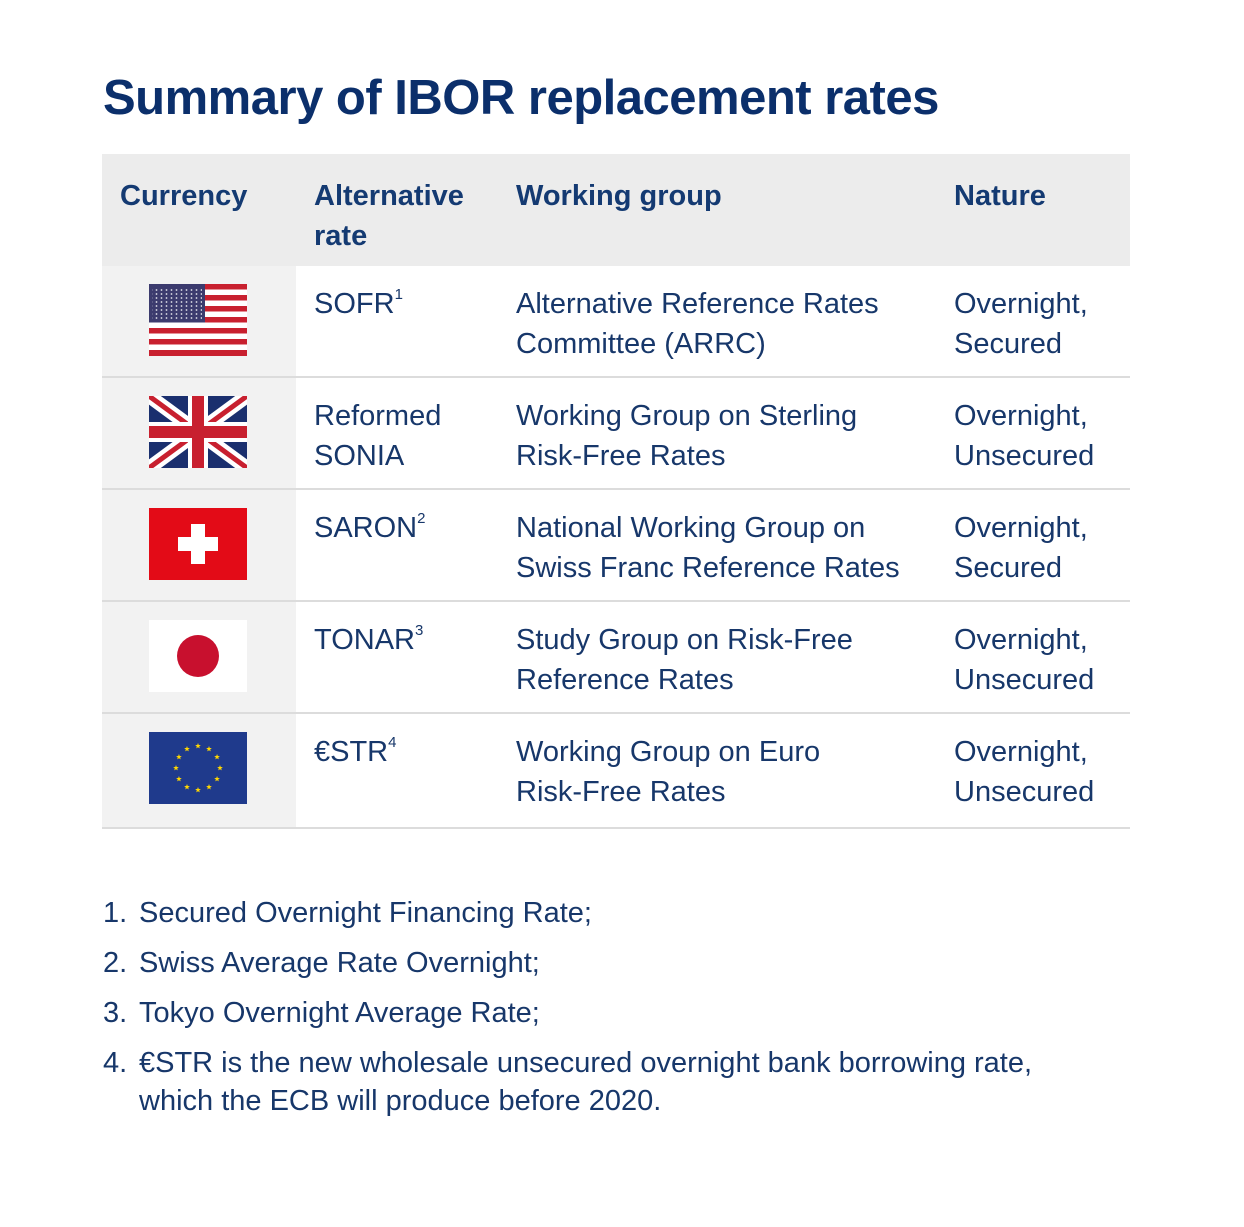 The width and height of the screenshot is (1244, 1227). I want to click on footnote-ref: 3, so click(419, 630).